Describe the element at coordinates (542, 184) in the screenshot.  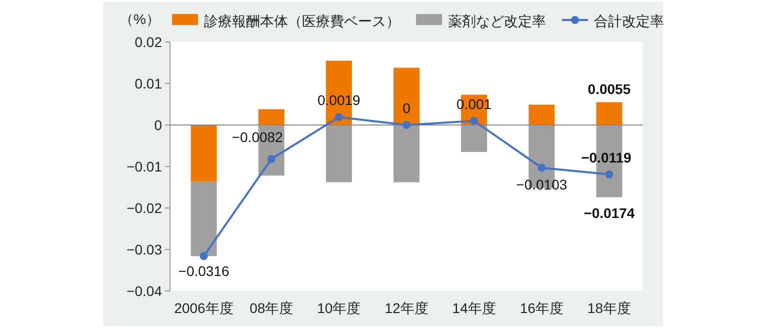
I see `data-label: −0.0103` at that location.